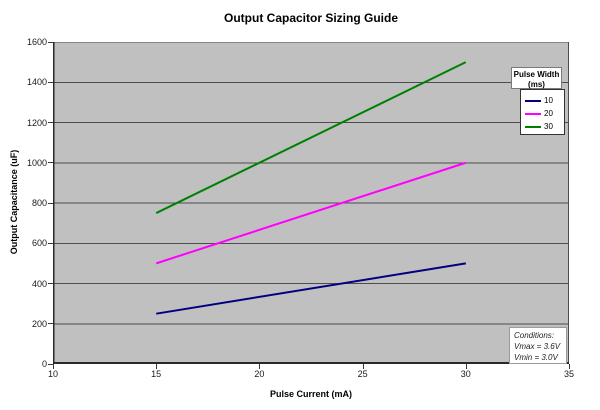 This screenshot has height=410, width=600. I want to click on x-tick-label: 25, so click(362, 374).